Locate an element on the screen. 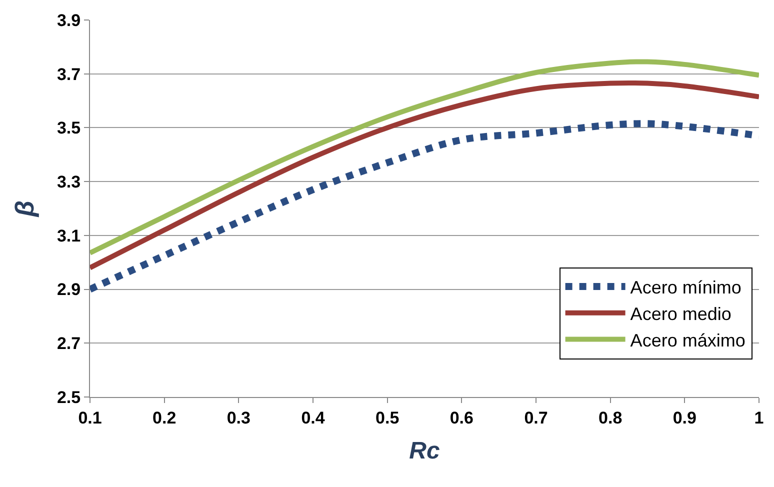 This screenshot has height=487, width=774. y-tick-label: 3.9 is located at coordinates (68, 20).